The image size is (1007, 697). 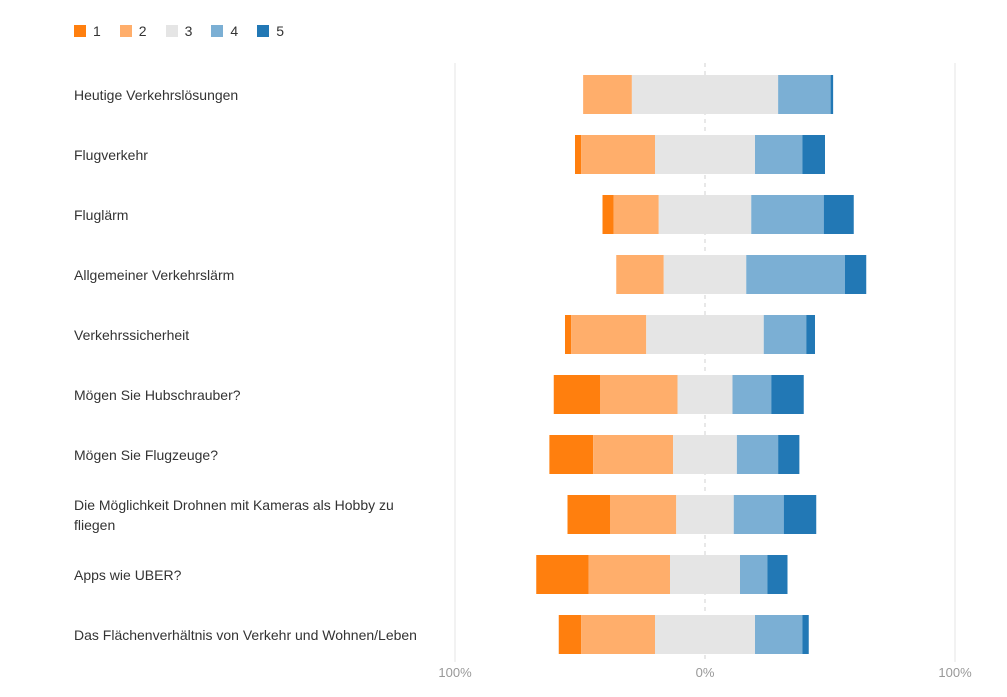 What do you see at coordinates (111, 154) in the screenshot?
I see `category-label: Flugverkehr` at bounding box center [111, 154].